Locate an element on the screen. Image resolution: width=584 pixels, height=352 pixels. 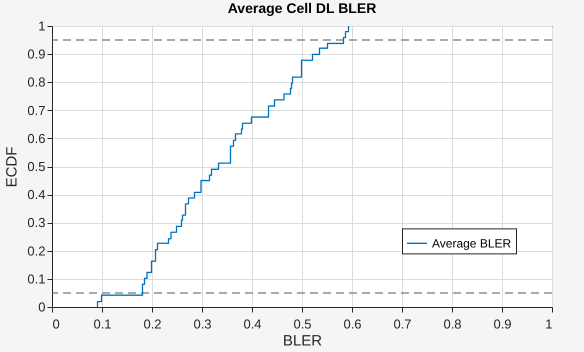
y-tick-label: 0.8 is located at coordinates (36, 82).